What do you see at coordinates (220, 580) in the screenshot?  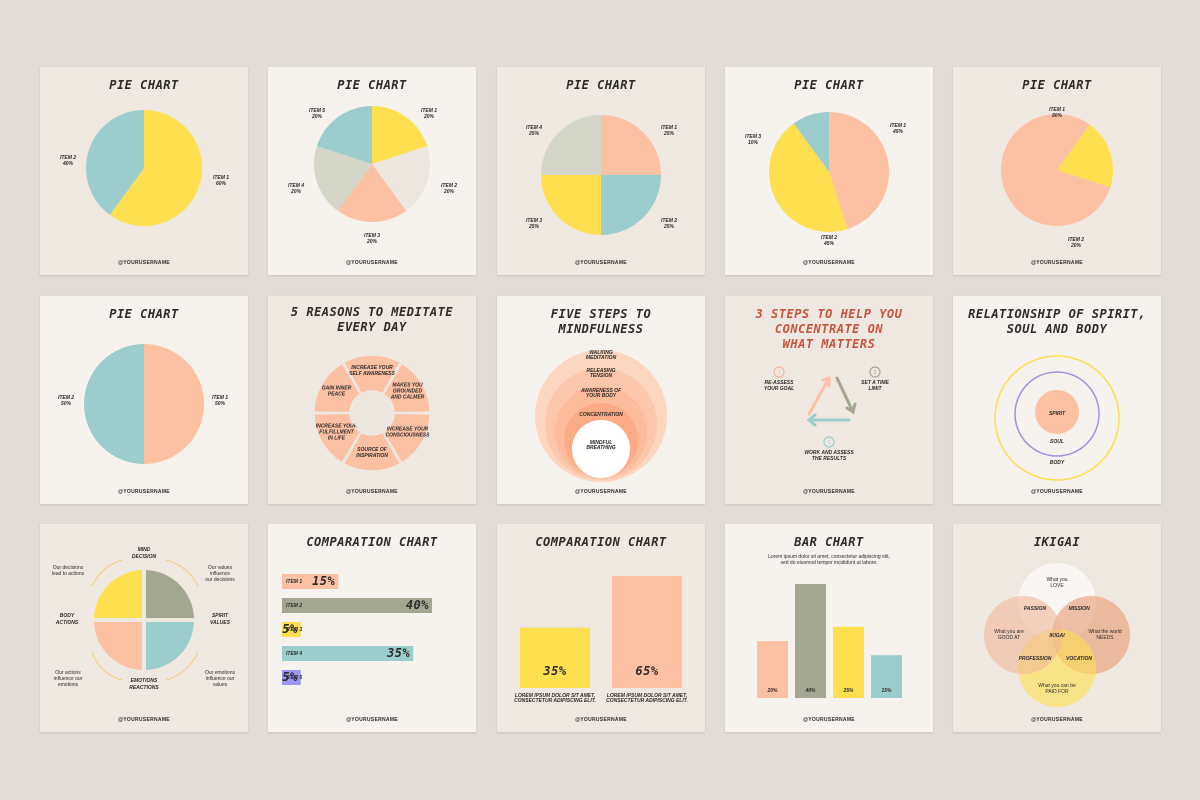 I see `note-text: our decisions` at bounding box center [220, 580].